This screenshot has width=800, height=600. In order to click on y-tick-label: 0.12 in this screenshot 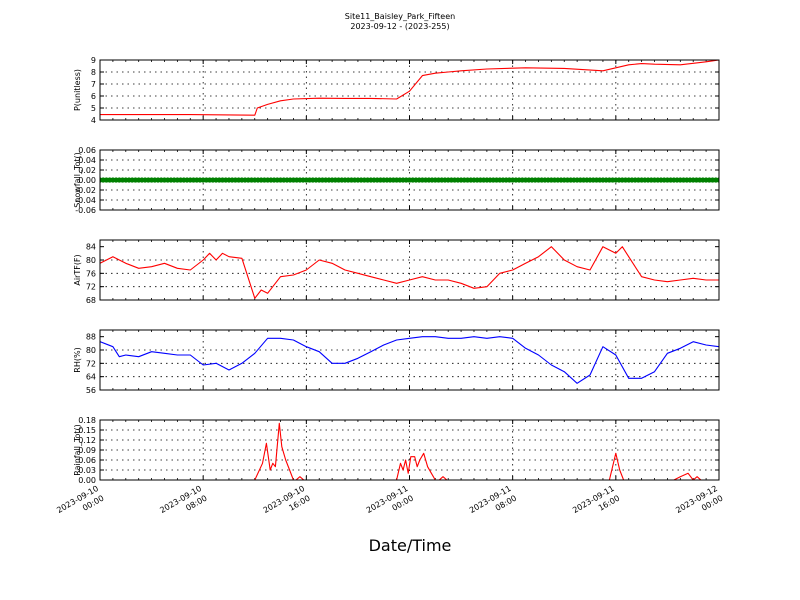, I will do `click(87, 440)`.